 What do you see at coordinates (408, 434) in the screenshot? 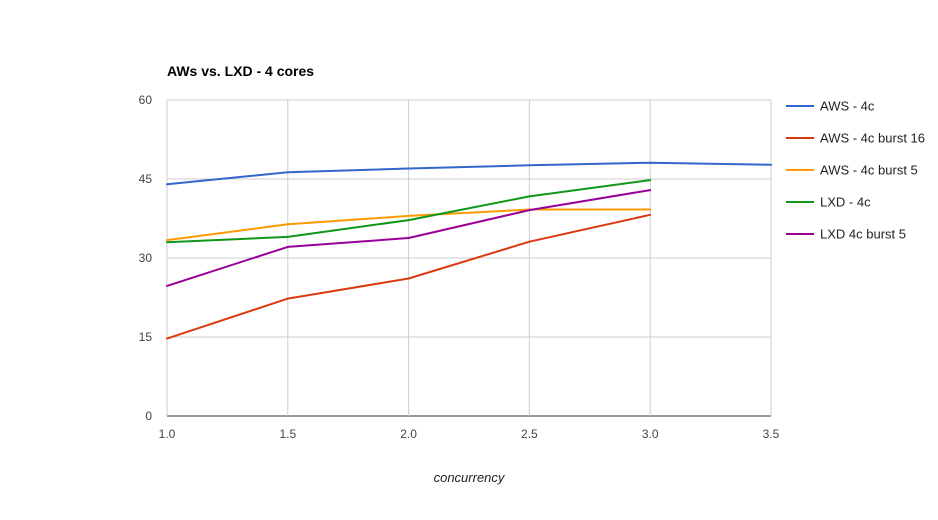
I see `x-tick-label: 2.0` at bounding box center [408, 434].